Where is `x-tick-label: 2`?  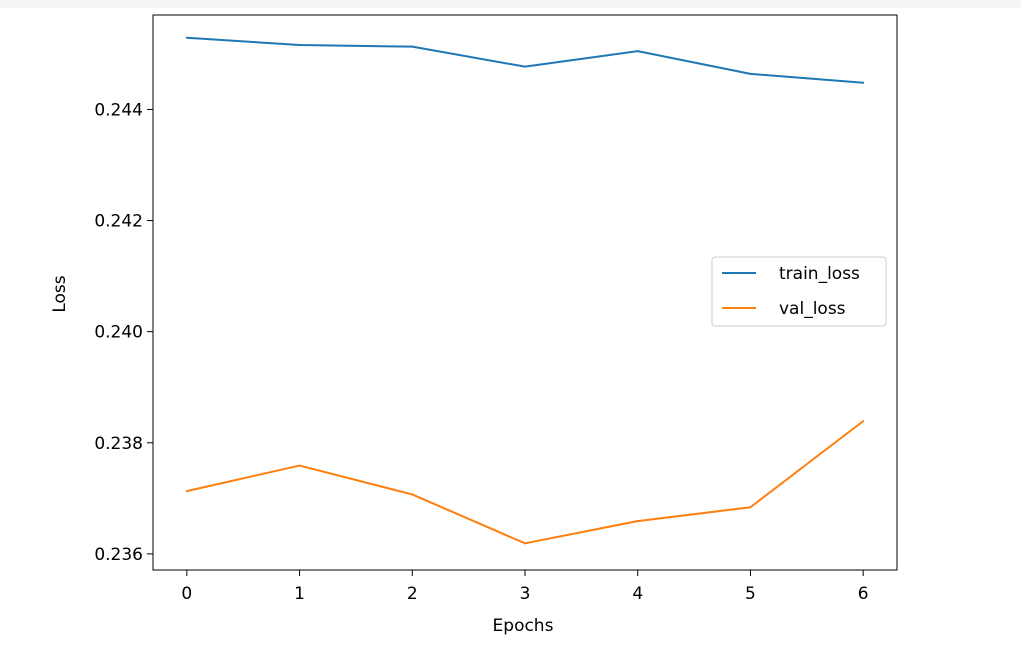
x-tick-label: 2 is located at coordinates (412, 594).